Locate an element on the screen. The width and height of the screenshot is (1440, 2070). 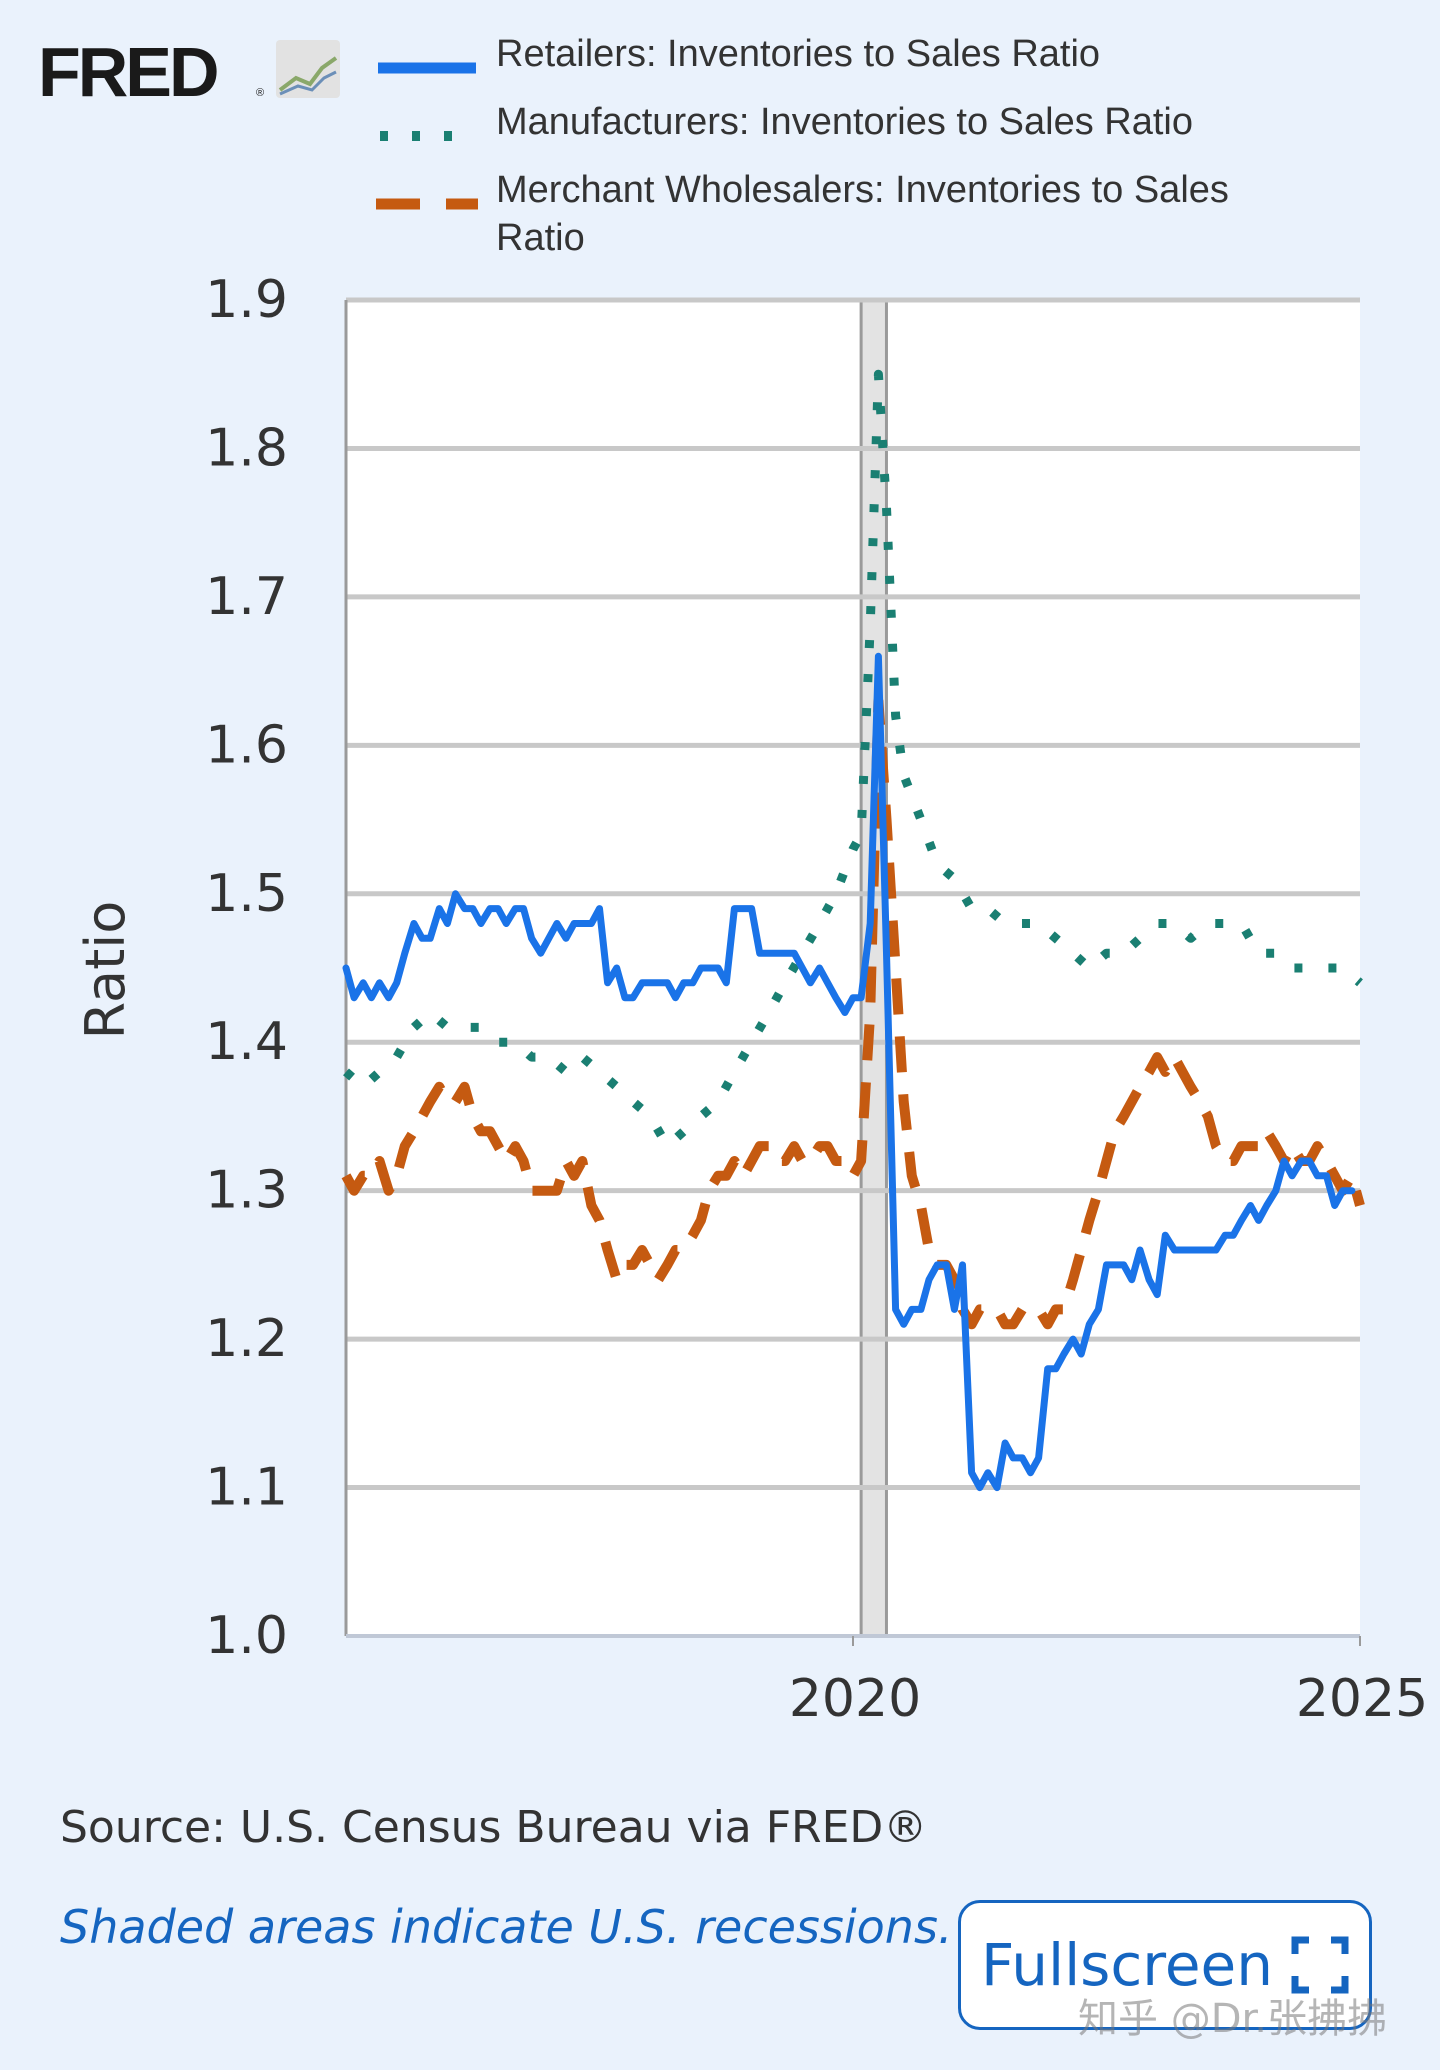
fullscreen-button: Fullscreen is located at coordinates (1165, 1965).